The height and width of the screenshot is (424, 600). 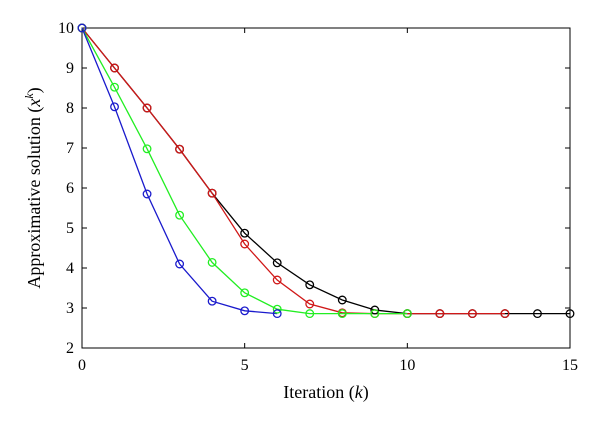 What do you see at coordinates (570, 365) in the screenshot?
I see `x-tick-label: 15` at bounding box center [570, 365].